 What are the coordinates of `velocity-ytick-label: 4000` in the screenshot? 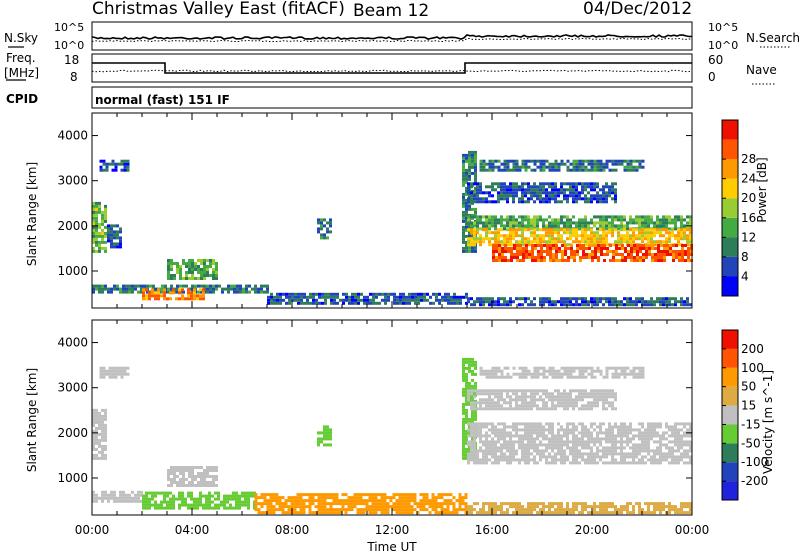 It's located at (72, 343).